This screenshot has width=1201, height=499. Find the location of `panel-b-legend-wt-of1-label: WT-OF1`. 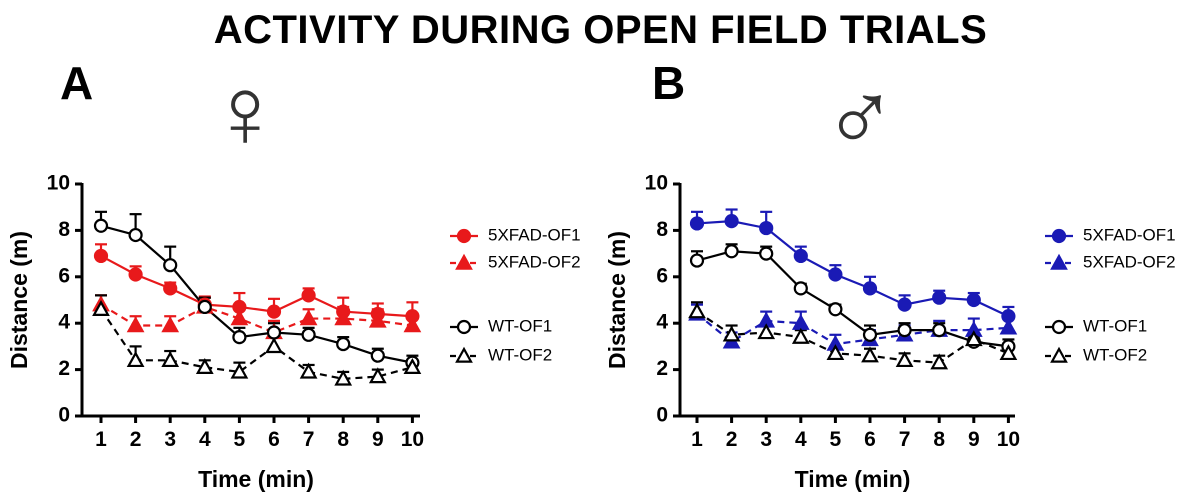

panel-b-legend-wt-of1-label: WT-OF1 is located at coordinates (1115, 325).